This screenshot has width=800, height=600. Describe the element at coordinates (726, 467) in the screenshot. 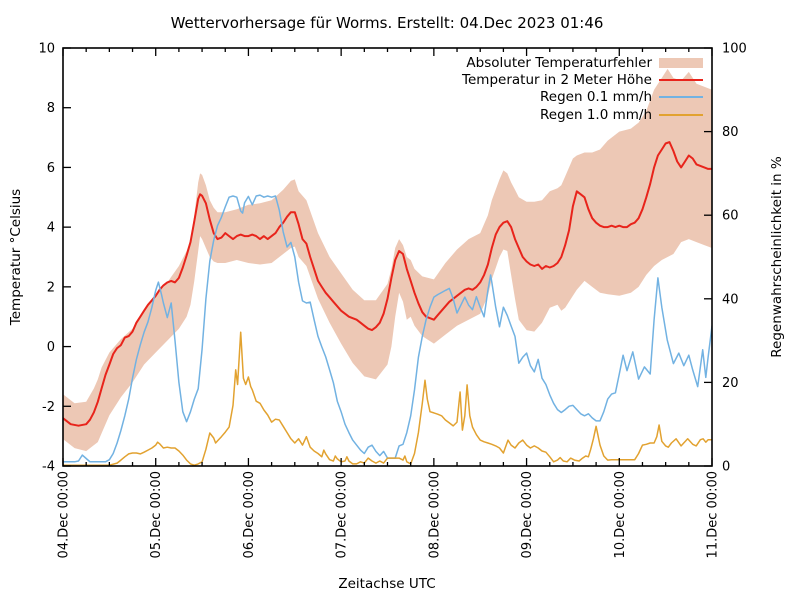

I see `y-right-tick-label: 0` at that location.